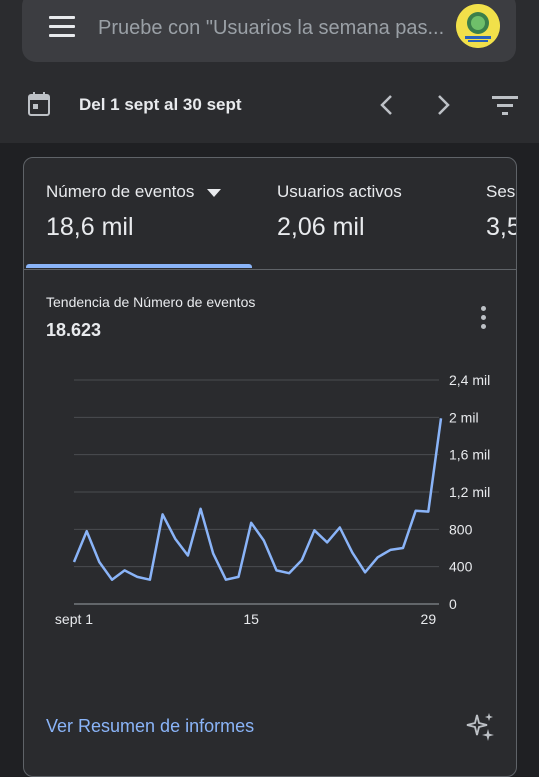 The image size is (539, 777). Describe the element at coordinates (501, 191) in the screenshot. I see `tab-title: Ses` at that location.